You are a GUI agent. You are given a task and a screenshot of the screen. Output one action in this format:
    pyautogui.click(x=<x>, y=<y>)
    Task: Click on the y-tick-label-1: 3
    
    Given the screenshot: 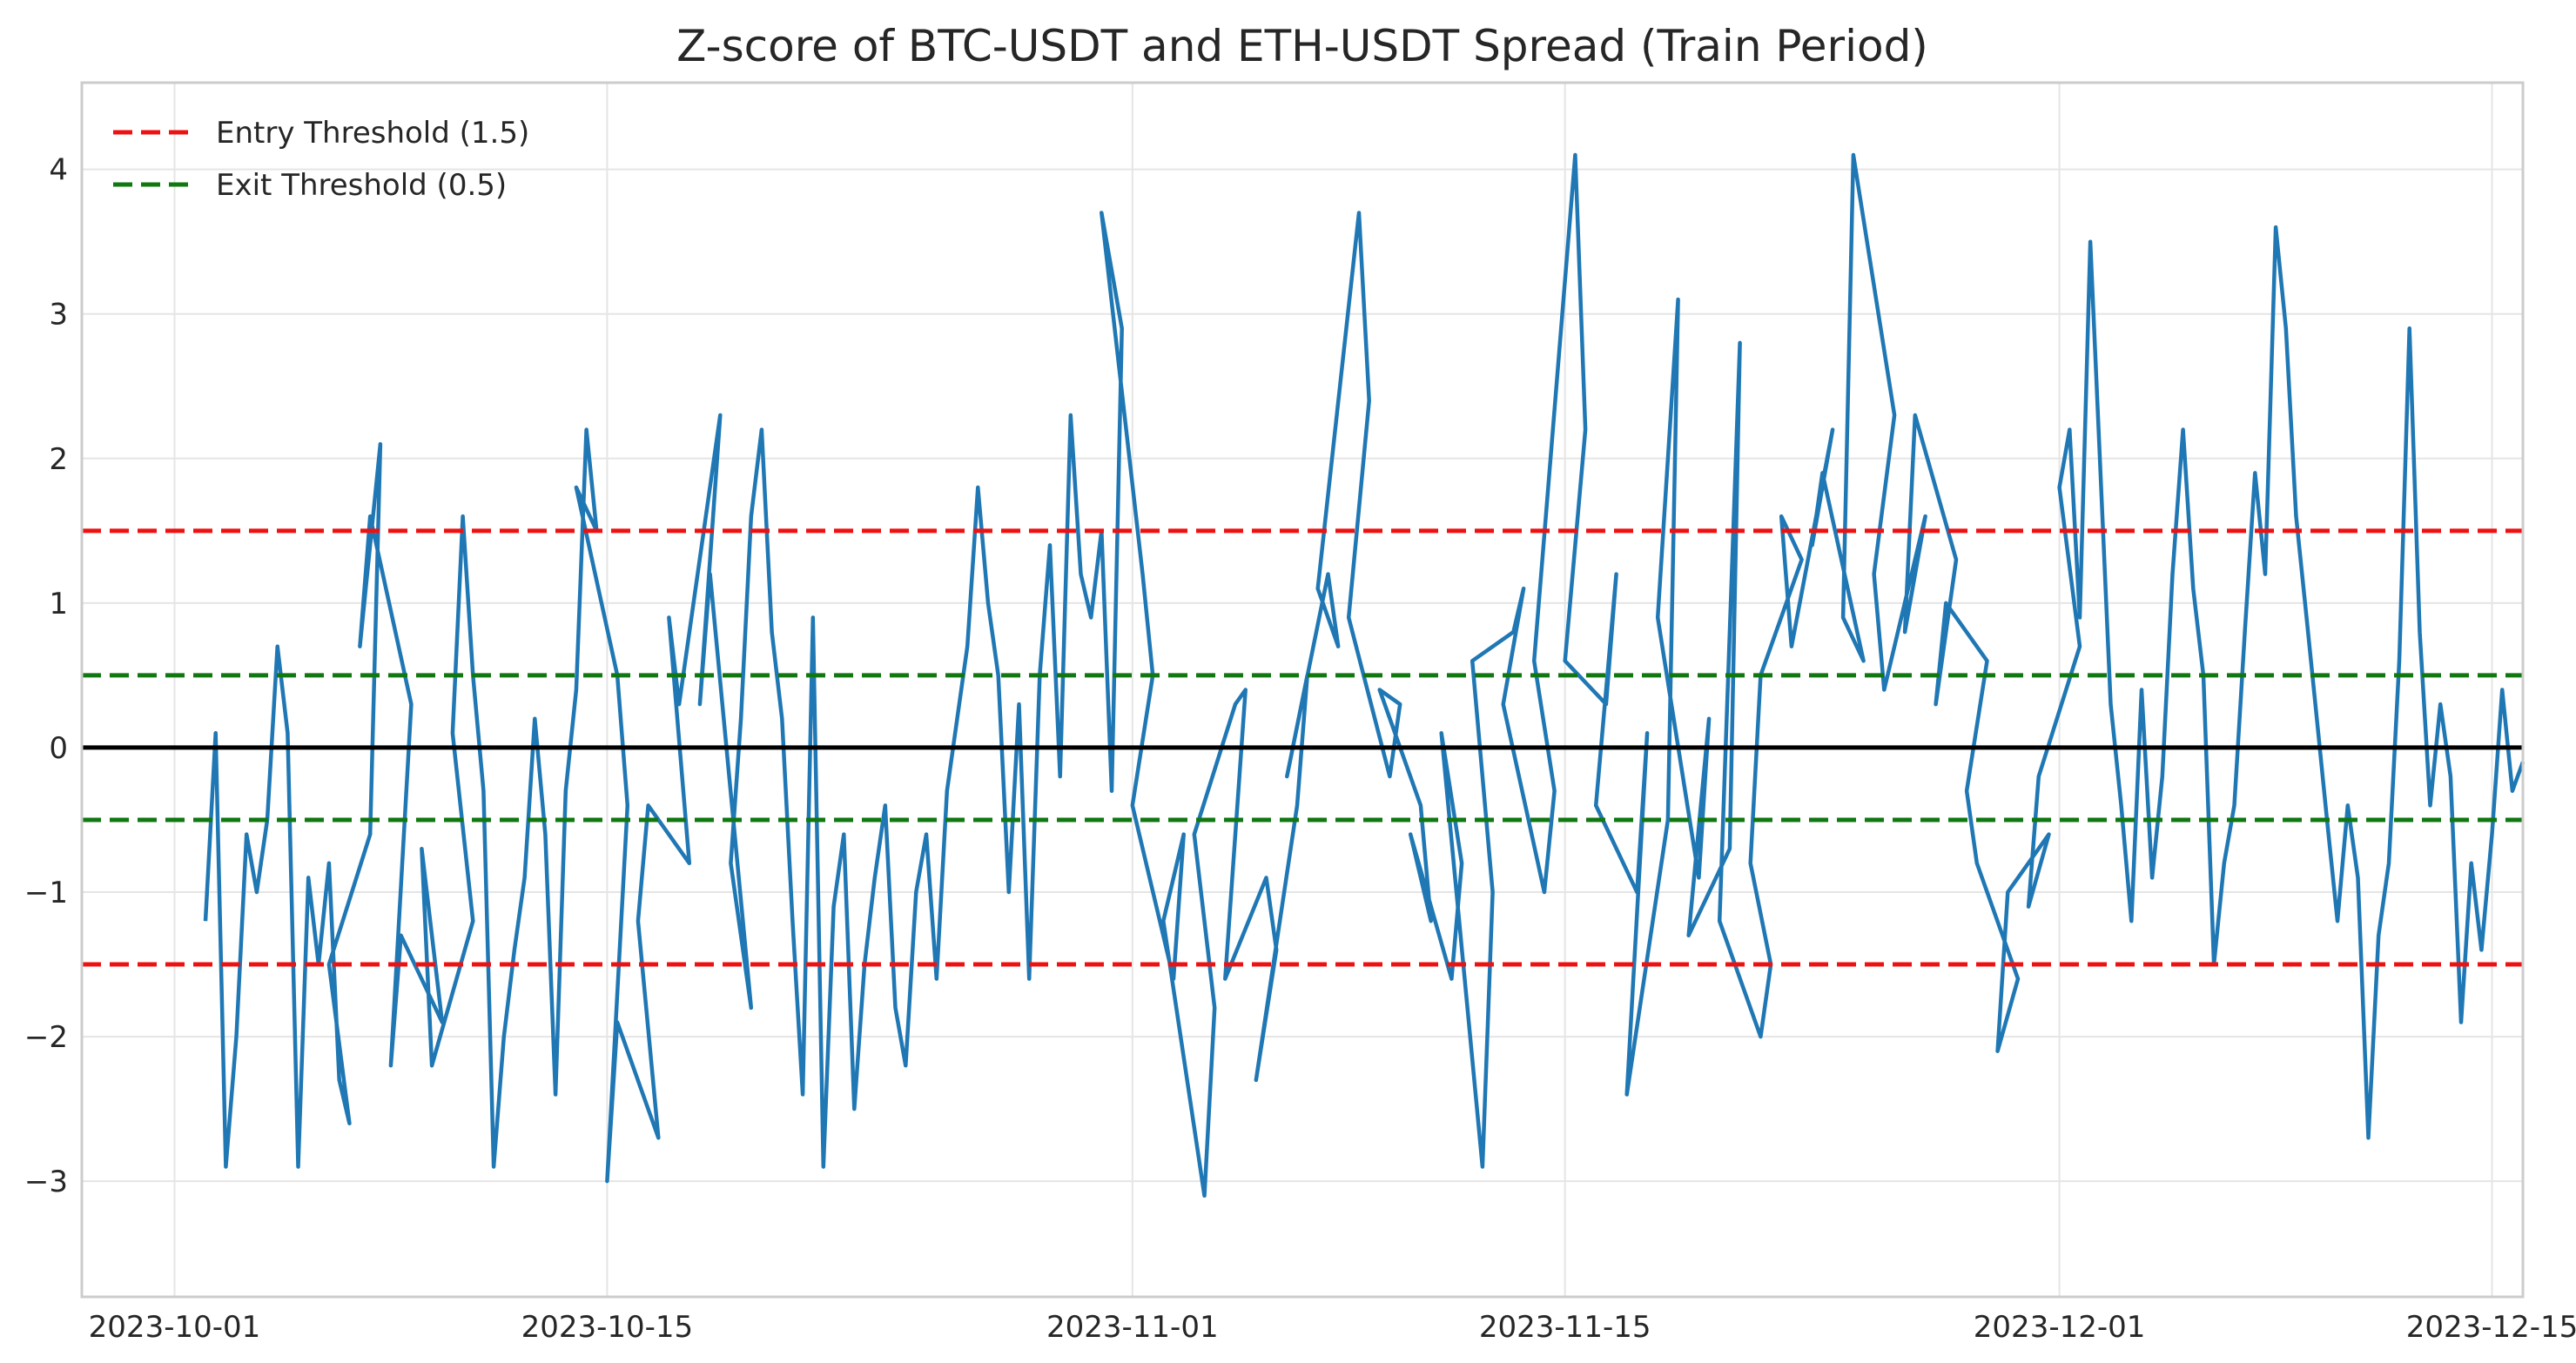 What is the action you would take?
    pyautogui.click(x=58, y=315)
    